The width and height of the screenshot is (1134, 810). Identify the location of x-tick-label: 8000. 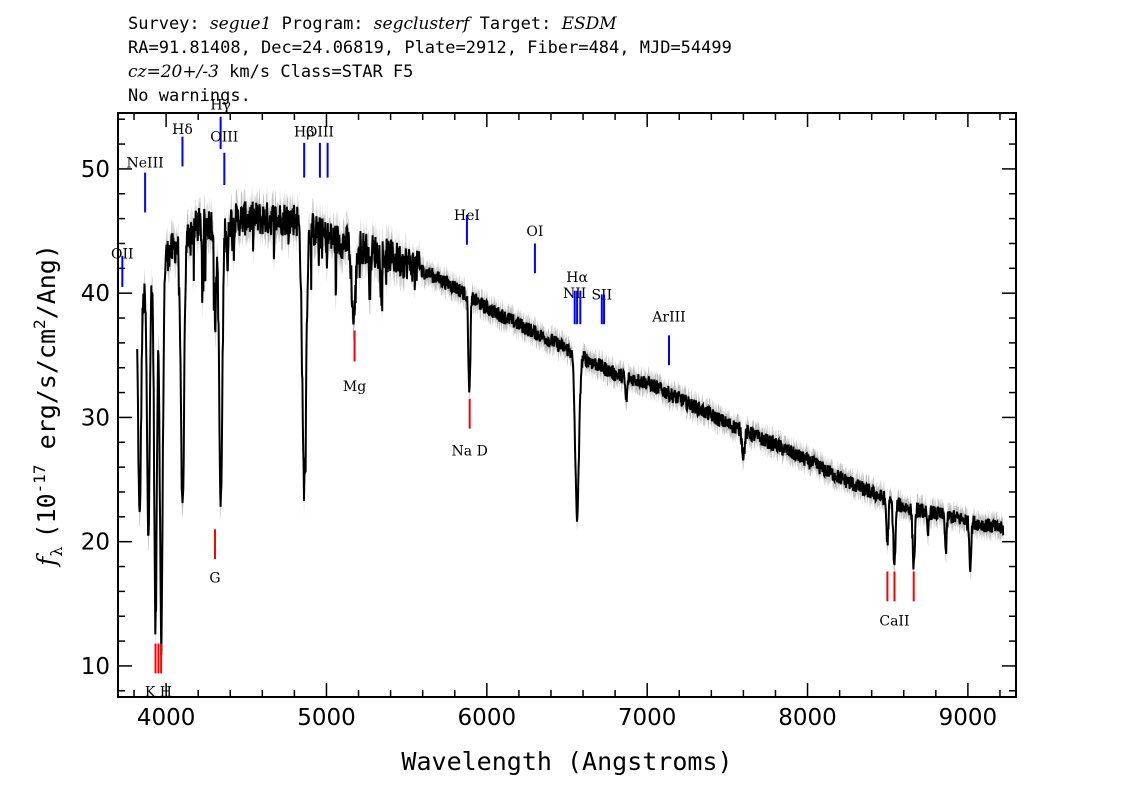
(807, 718).